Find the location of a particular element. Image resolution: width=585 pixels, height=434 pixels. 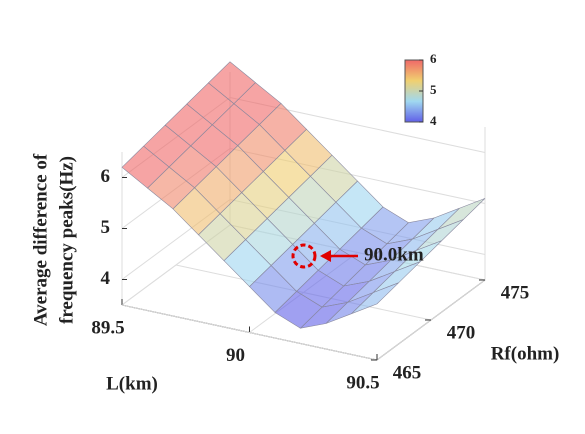

x-tick-label: 90 is located at coordinates (235, 355).